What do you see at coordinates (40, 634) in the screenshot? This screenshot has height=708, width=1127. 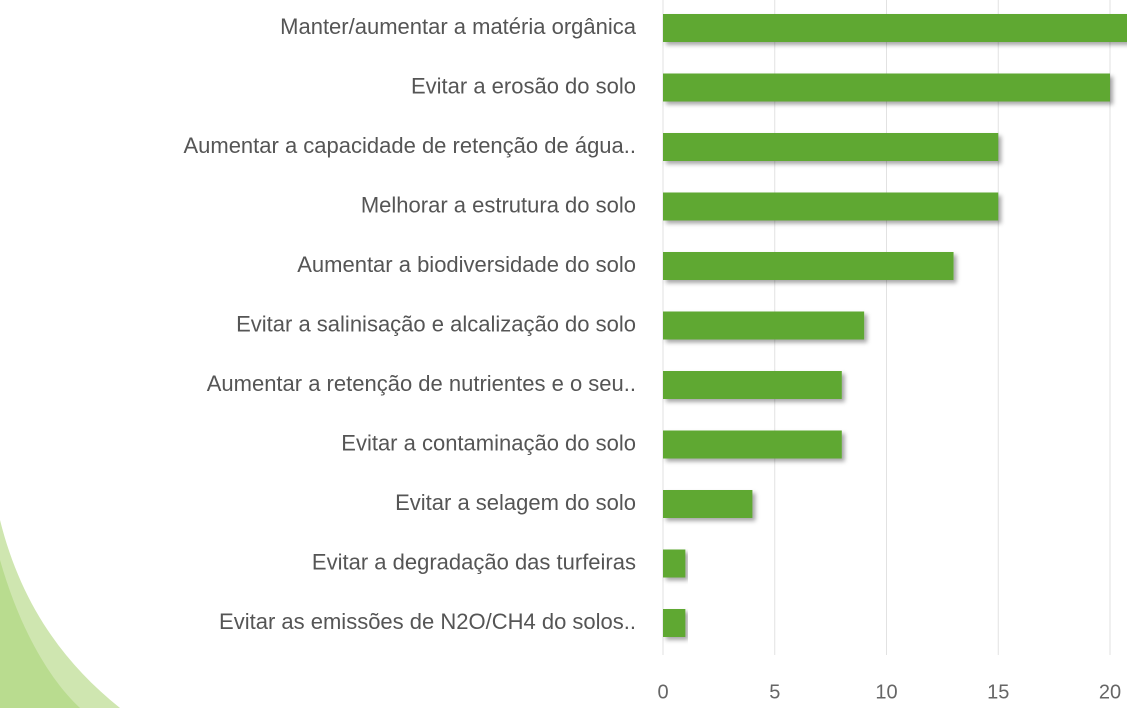 I see `decoration` at bounding box center [40, 634].